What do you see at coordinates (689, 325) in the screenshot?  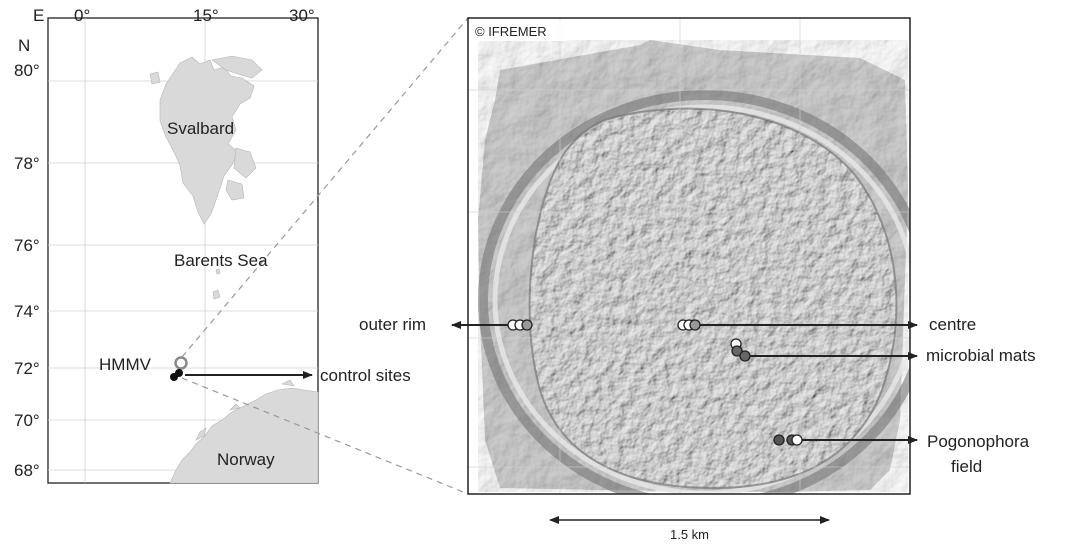 I see `centre-markers` at bounding box center [689, 325].